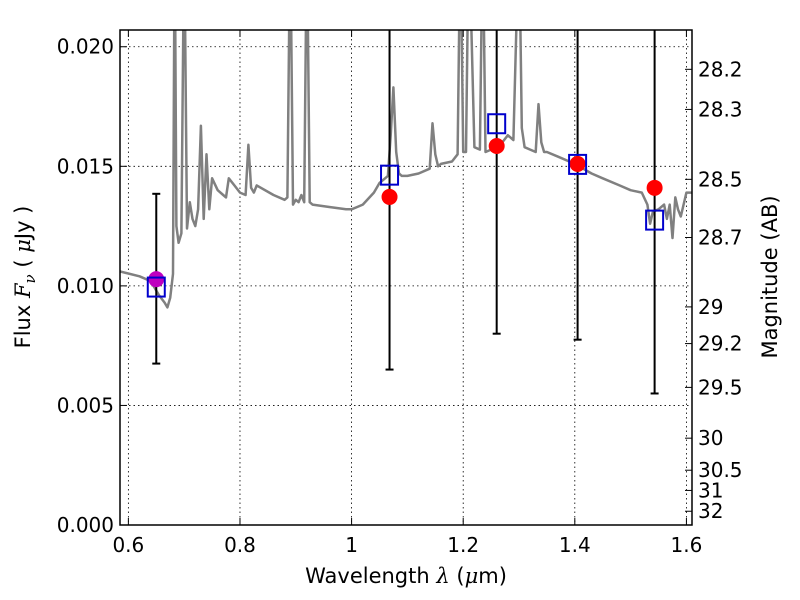  I want to click on x-axis-label-unit-rest: m), so click(492, 576).